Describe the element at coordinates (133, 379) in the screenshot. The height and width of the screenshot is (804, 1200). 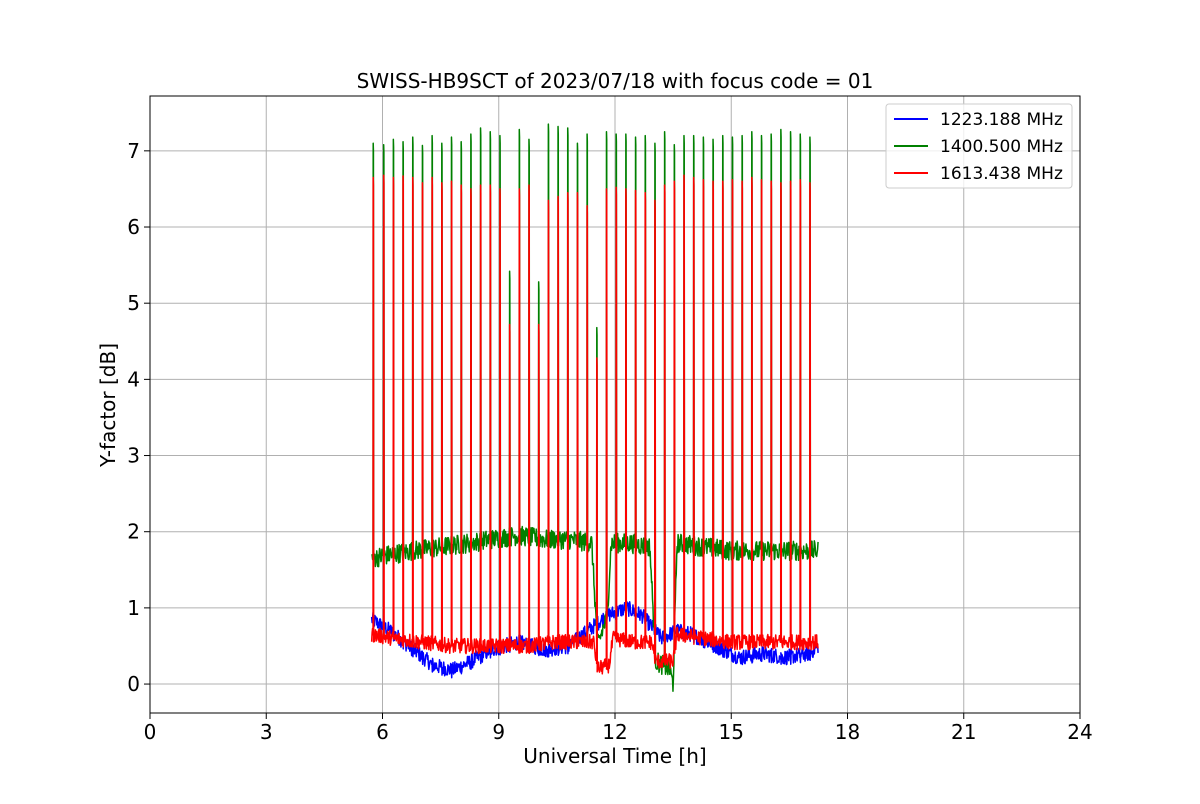
I see `y-tick-label: 4` at that location.